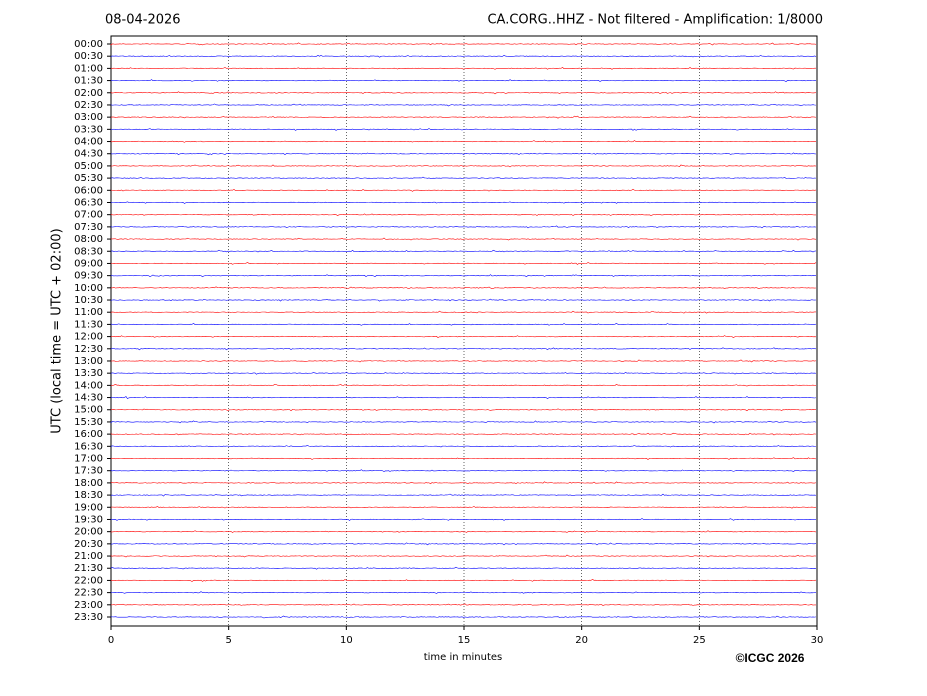 Image resolution: width=927 pixels, height=696 pixels. What do you see at coordinates (88, 178) in the screenshot?
I see `y-tick-label: 05:30` at bounding box center [88, 178].